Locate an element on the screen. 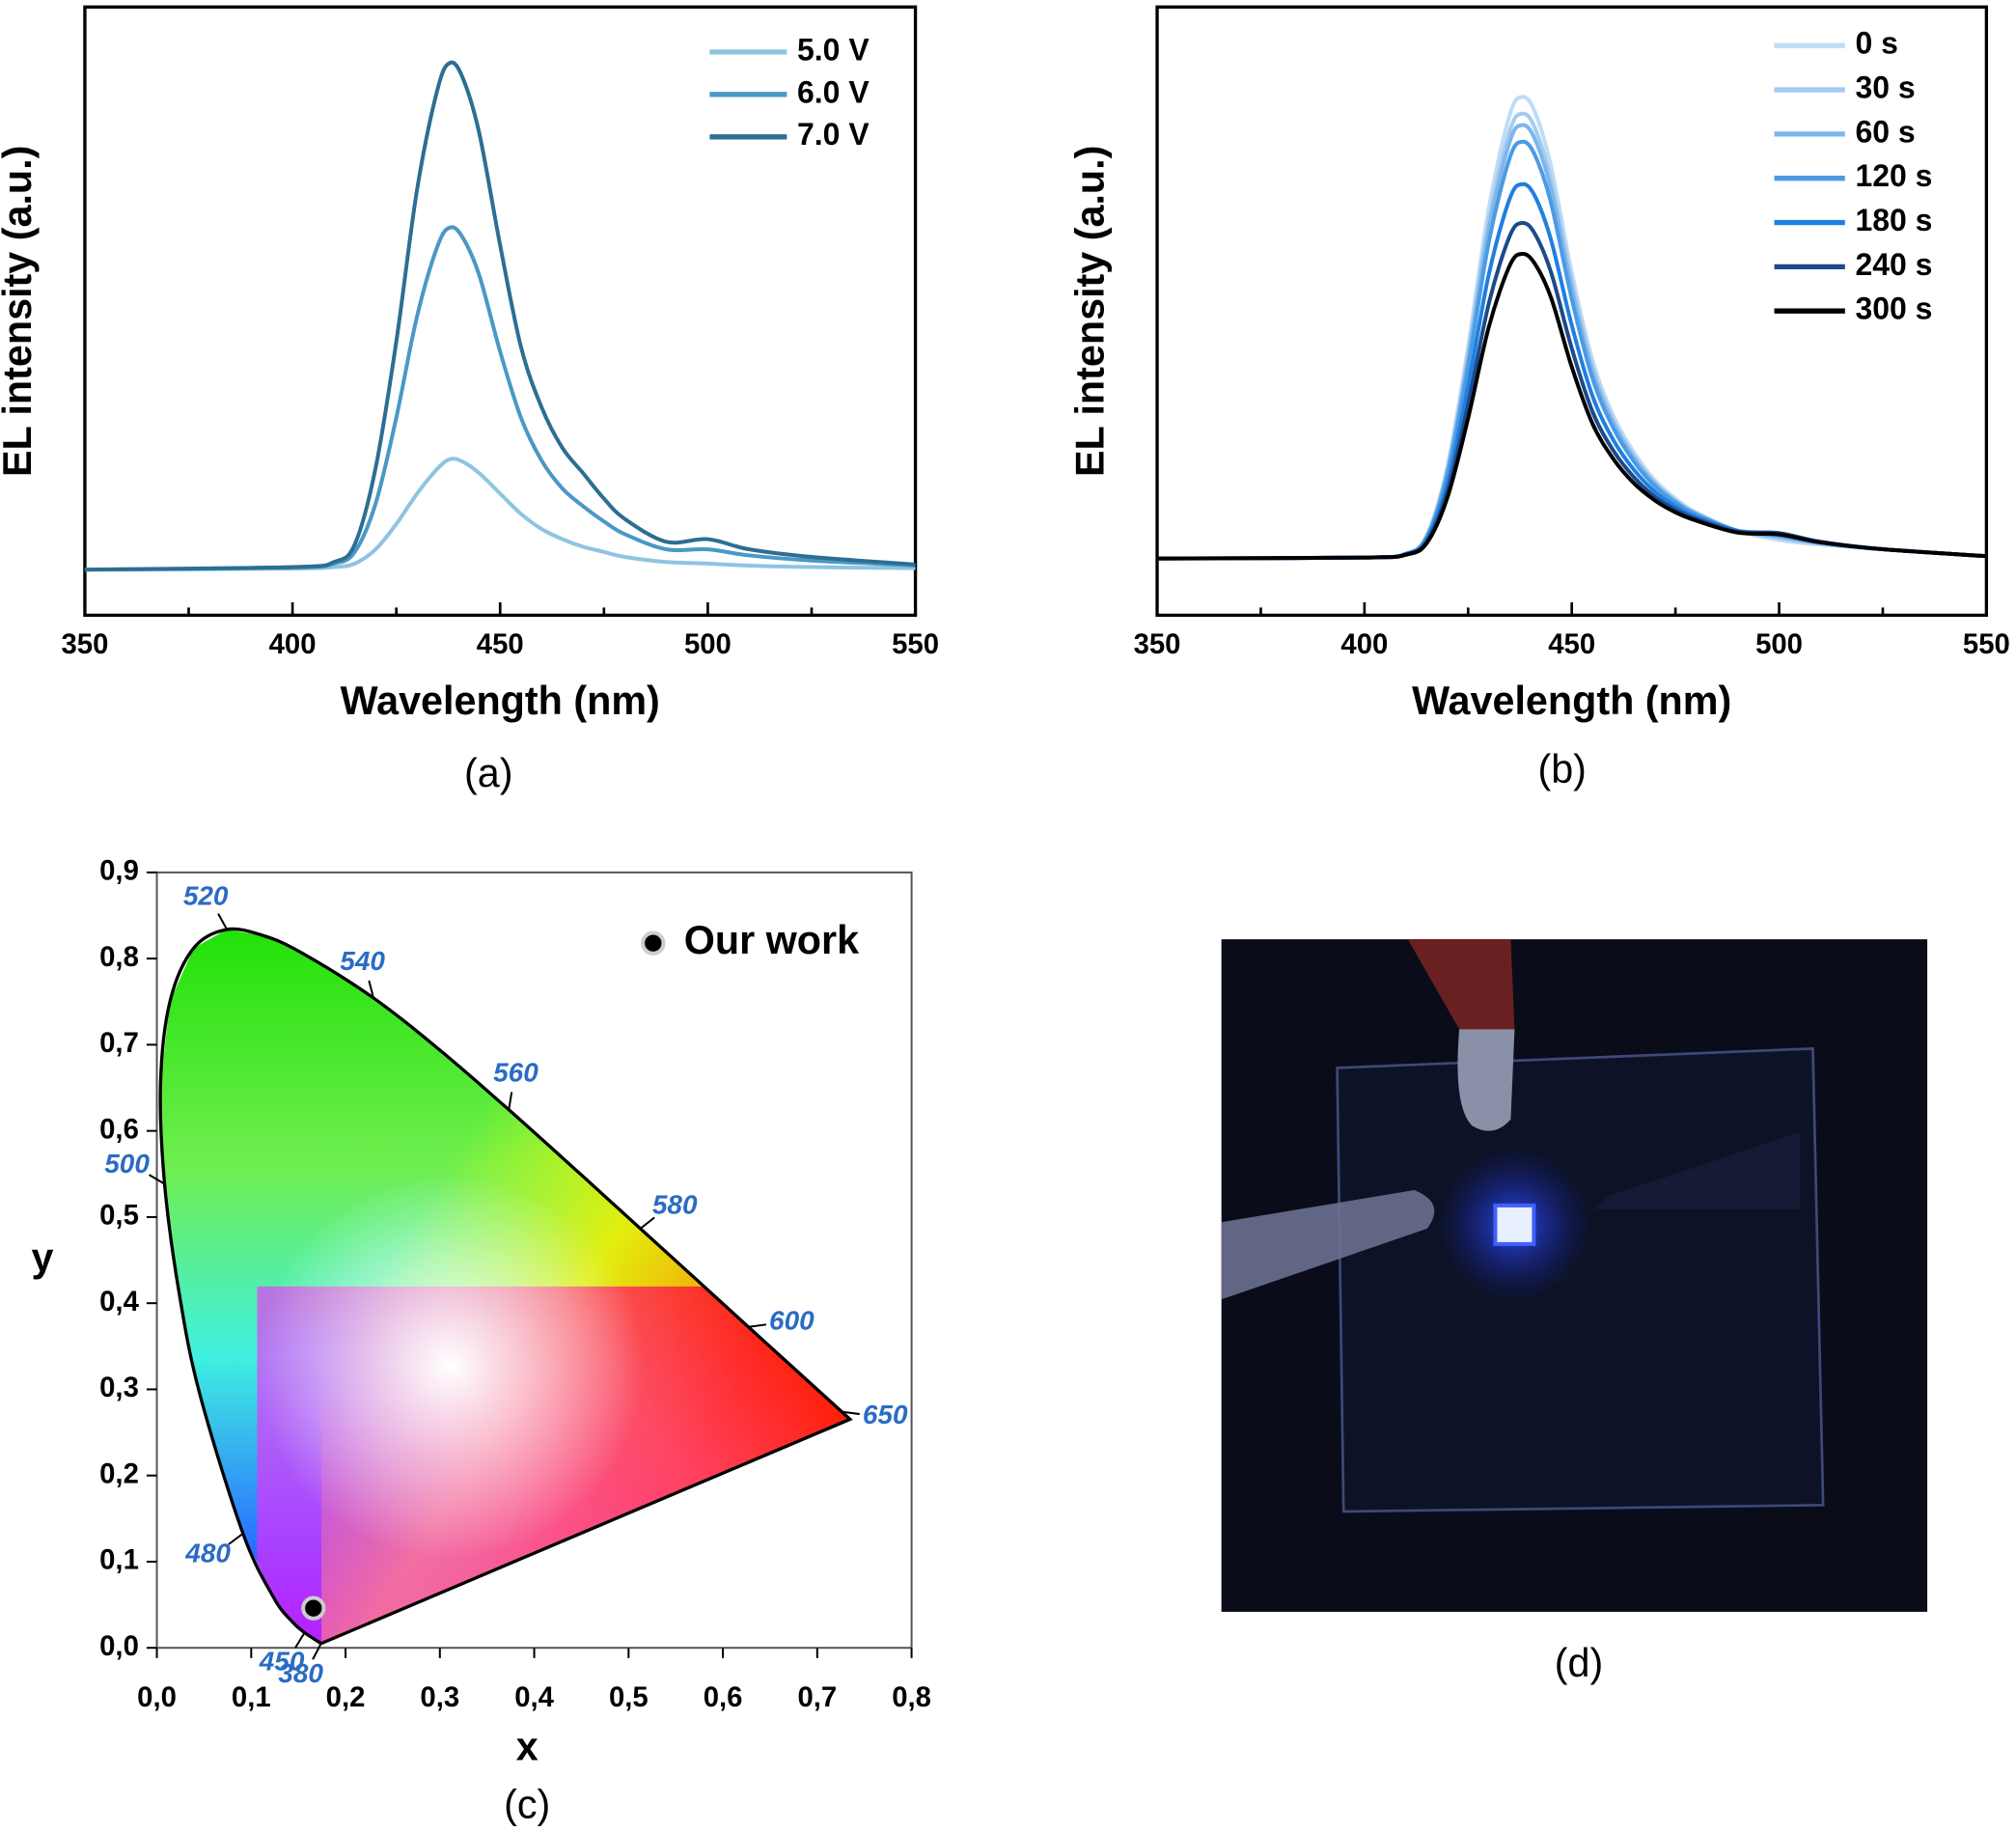 This screenshot has width=2016, height=1831. wavelength-label: 650 is located at coordinates (885, 1415).